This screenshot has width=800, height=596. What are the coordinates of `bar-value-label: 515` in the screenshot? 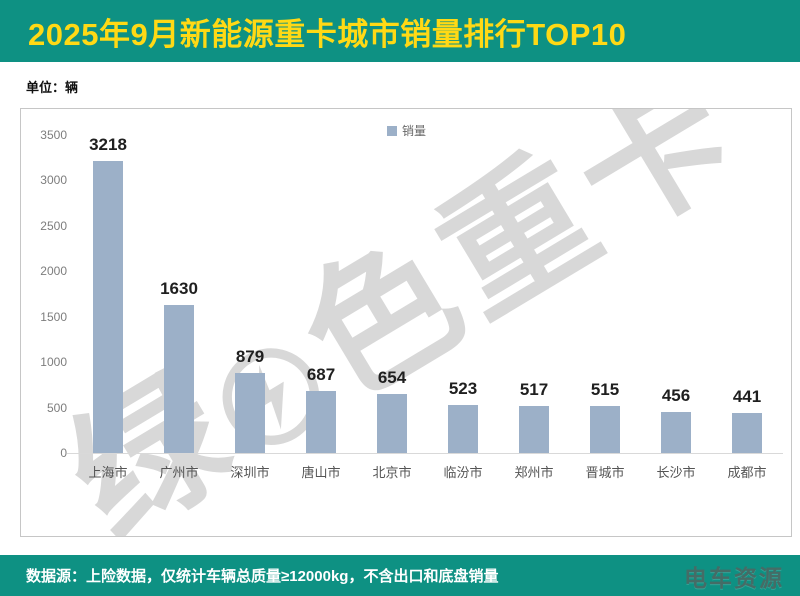 It's located at (605, 389).